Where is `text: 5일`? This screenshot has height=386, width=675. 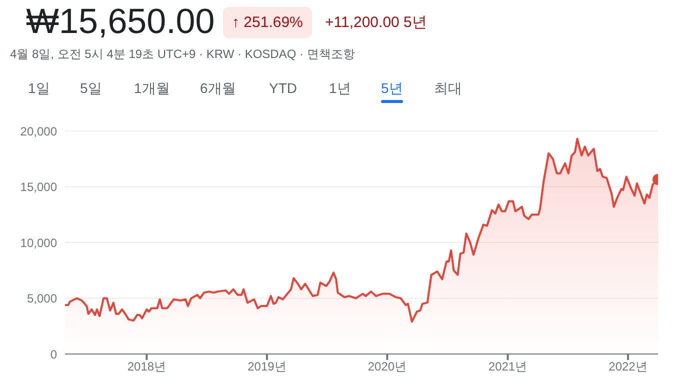
text: 5일 is located at coordinates (91, 88).